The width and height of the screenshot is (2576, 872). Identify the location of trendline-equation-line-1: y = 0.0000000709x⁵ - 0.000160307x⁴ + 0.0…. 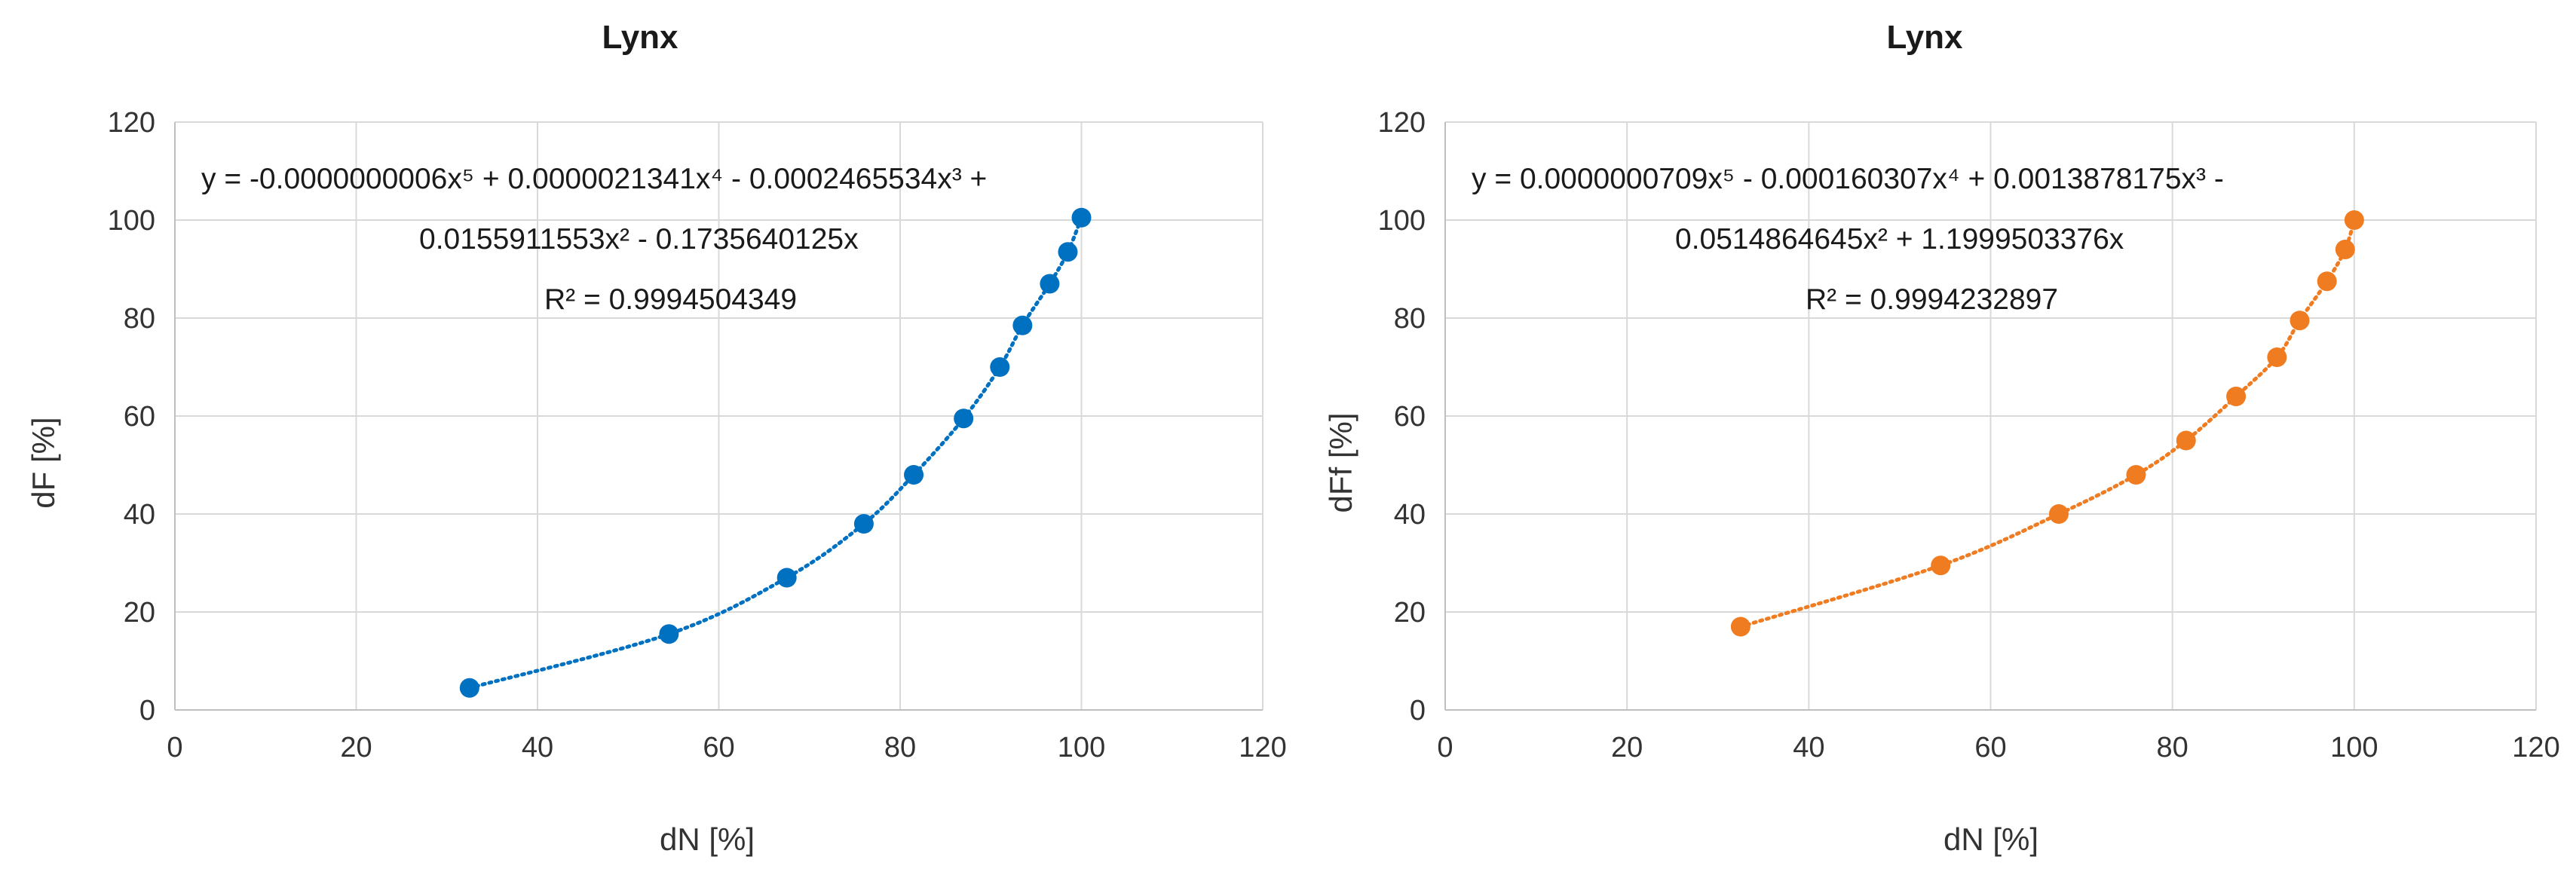
(1848, 179).